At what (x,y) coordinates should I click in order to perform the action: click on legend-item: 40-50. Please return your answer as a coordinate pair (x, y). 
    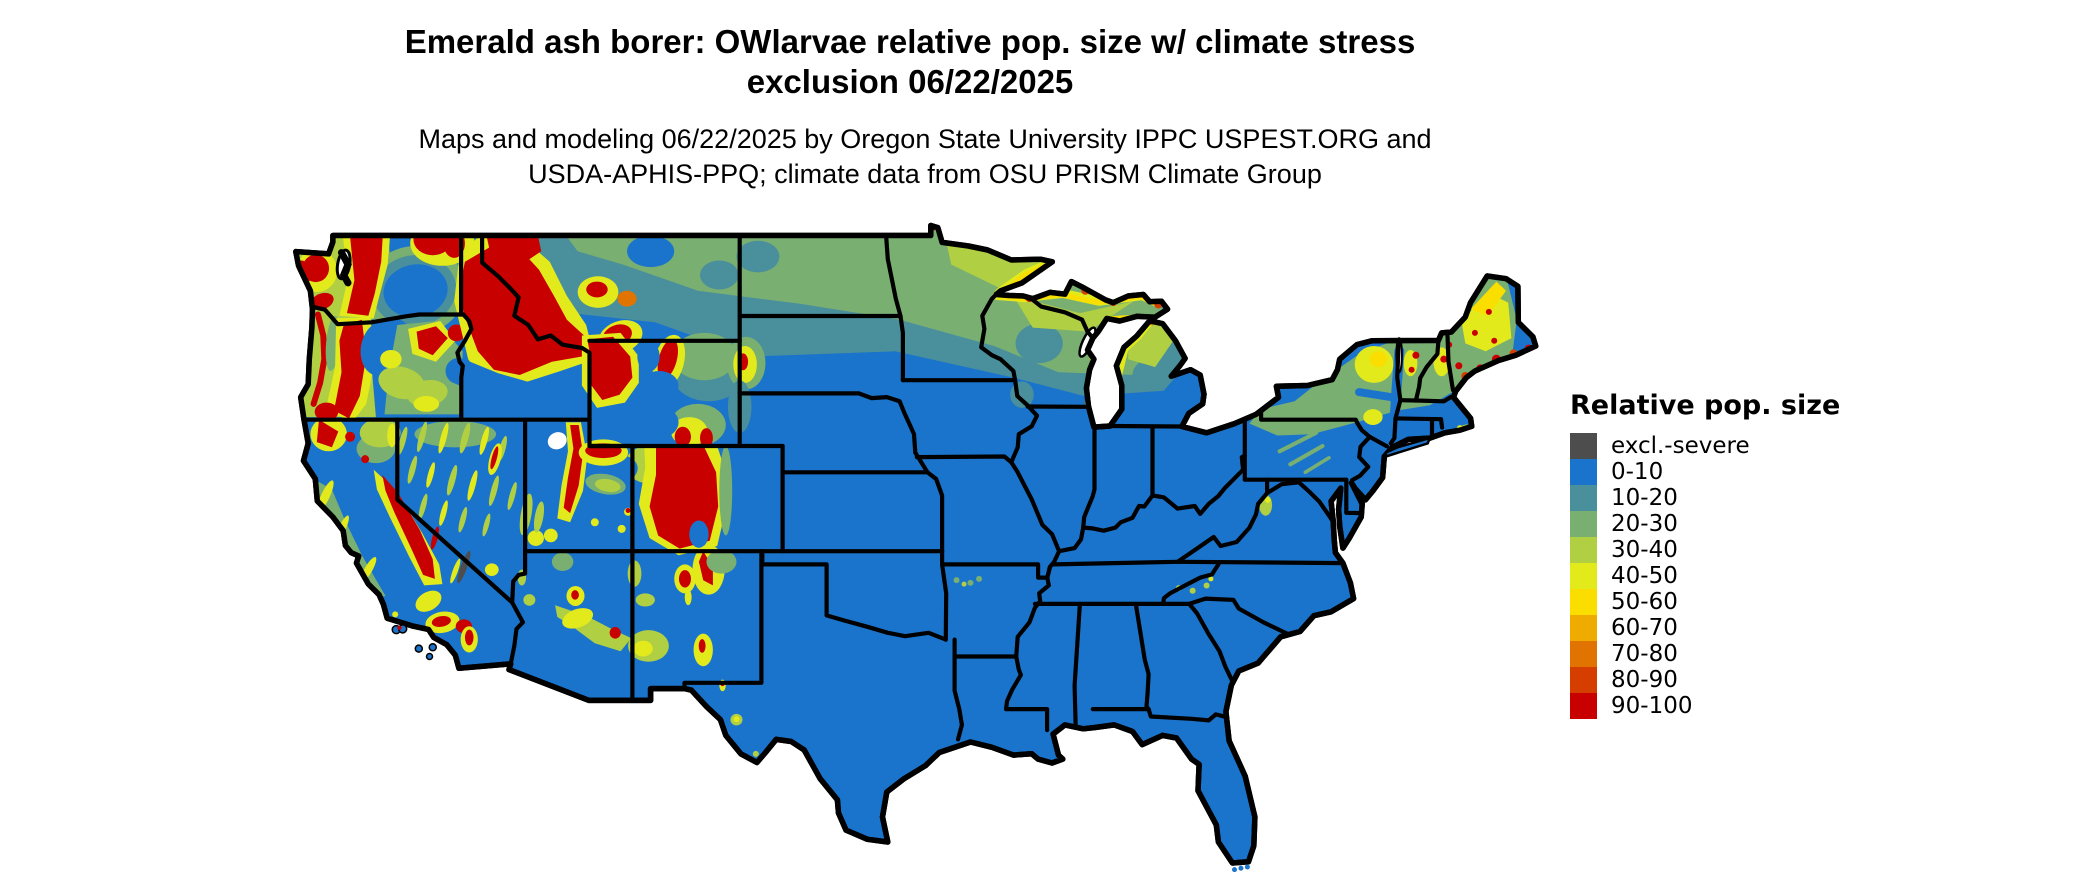
    Looking at the image, I should click on (1705, 576).